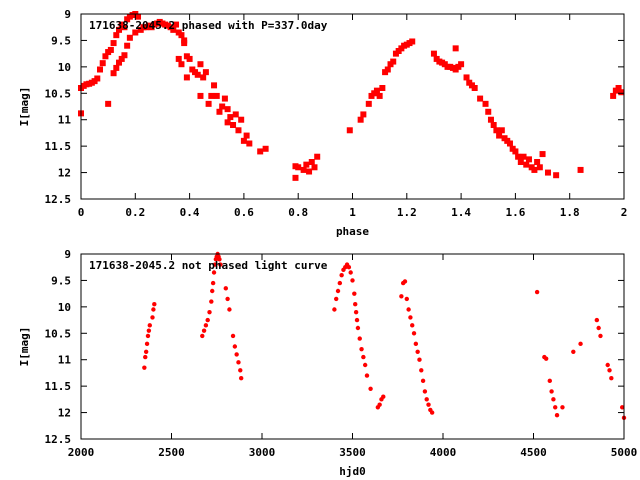 This screenshot has height=480, width=640. What do you see at coordinates (61, 280) in the screenshot?
I see `unphased-y-tick-label: 9.5` at bounding box center [61, 280].